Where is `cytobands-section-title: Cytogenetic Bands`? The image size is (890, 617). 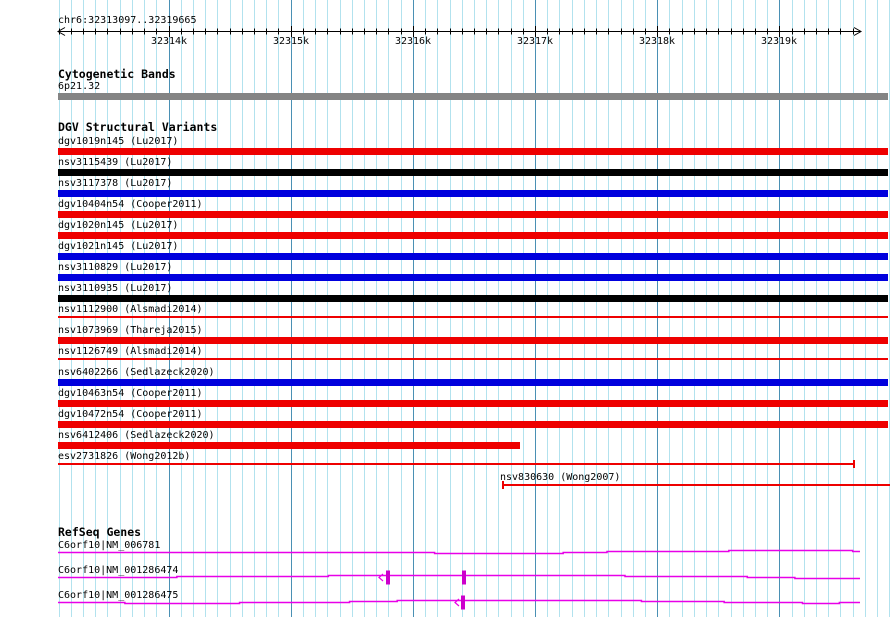
cytobands-section-title: Cytogenetic Bands is located at coordinates (117, 74).